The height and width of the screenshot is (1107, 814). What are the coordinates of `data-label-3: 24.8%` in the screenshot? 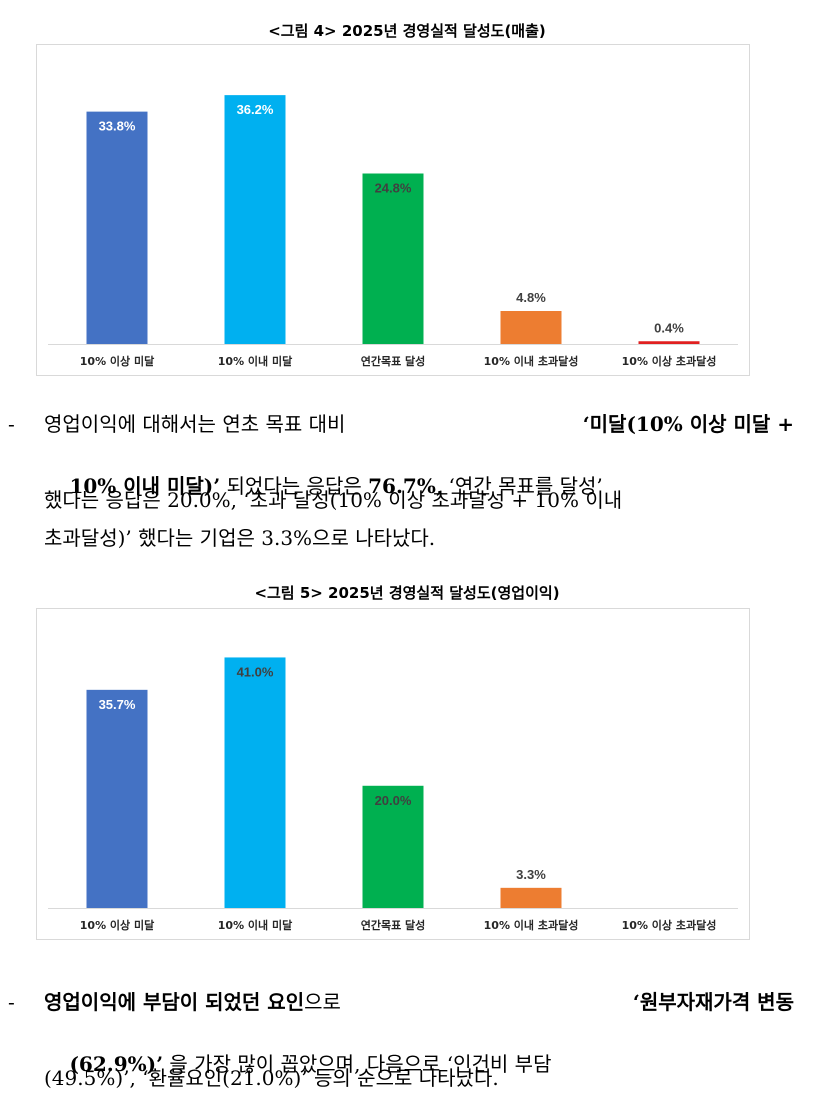 It's located at (393, 188).